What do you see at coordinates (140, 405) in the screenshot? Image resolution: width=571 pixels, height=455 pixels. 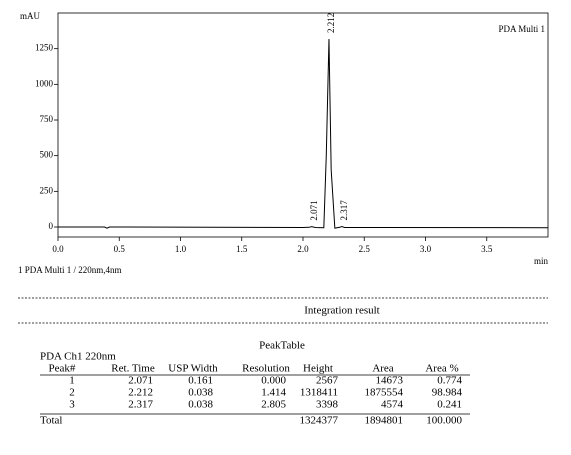 I see `table-cell: 2.317` at bounding box center [140, 405].